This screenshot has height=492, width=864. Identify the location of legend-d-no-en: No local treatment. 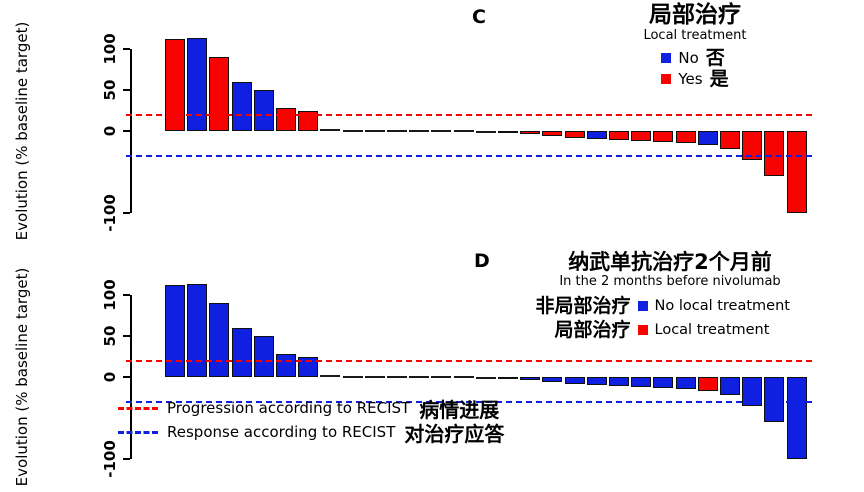
(722, 306).